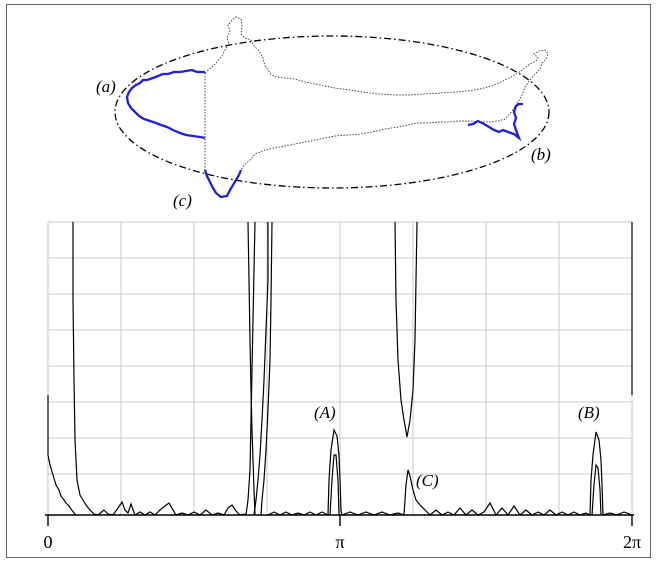 The width and height of the screenshot is (657, 563). What do you see at coordinates (62, 455) in the screenshot?
I see `curve-left-edge` at bounding box center [62, 455].